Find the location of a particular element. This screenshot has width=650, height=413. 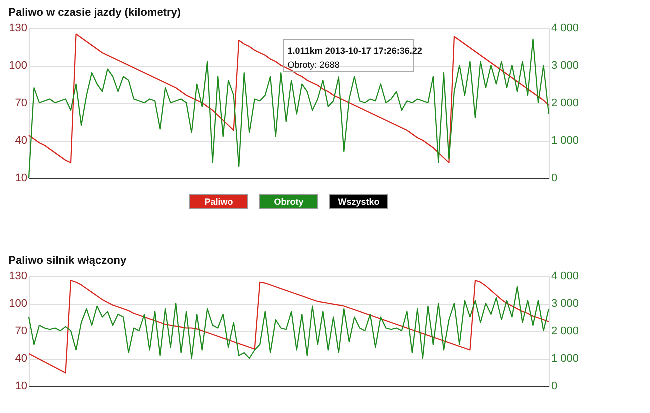

annotation: Obroty: 2688 is located at coordinates (314, 65).